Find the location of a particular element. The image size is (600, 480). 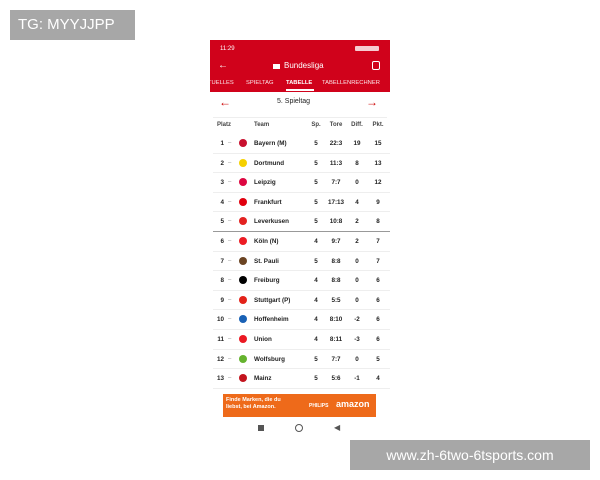

goals: 8:8 is located at coordinates (336, 261).